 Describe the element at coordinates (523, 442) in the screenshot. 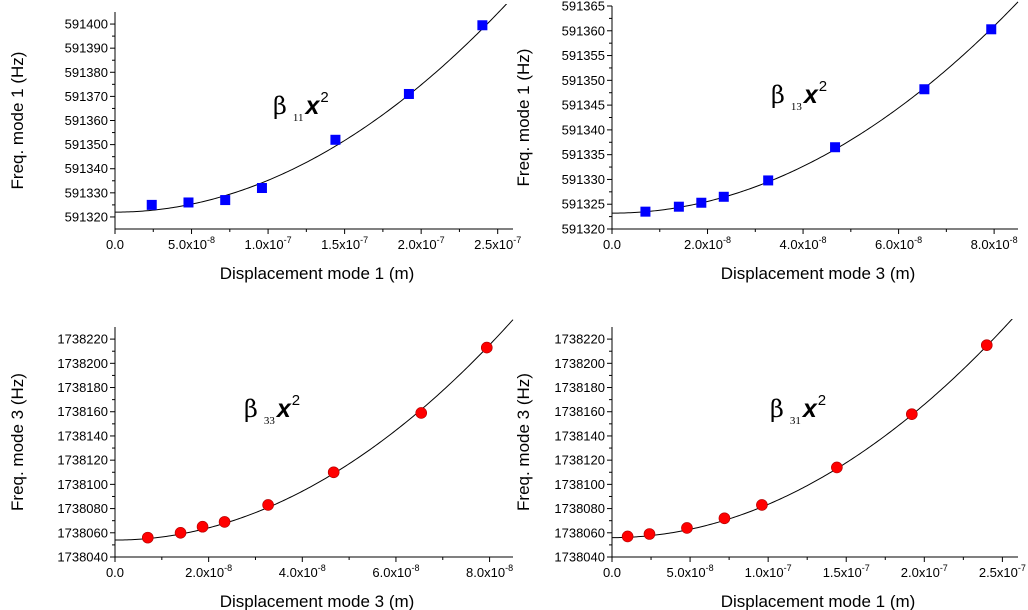

I see `y-axis-label: Freq. mode 3 (Hz)` at that location.